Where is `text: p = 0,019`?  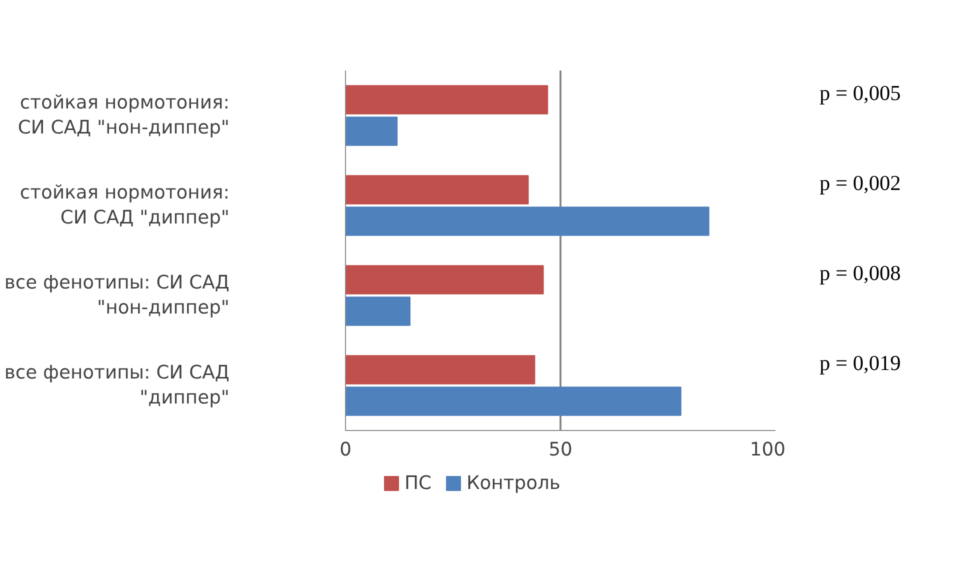
text: p = 0,019 is located at coordinates (860, 363).